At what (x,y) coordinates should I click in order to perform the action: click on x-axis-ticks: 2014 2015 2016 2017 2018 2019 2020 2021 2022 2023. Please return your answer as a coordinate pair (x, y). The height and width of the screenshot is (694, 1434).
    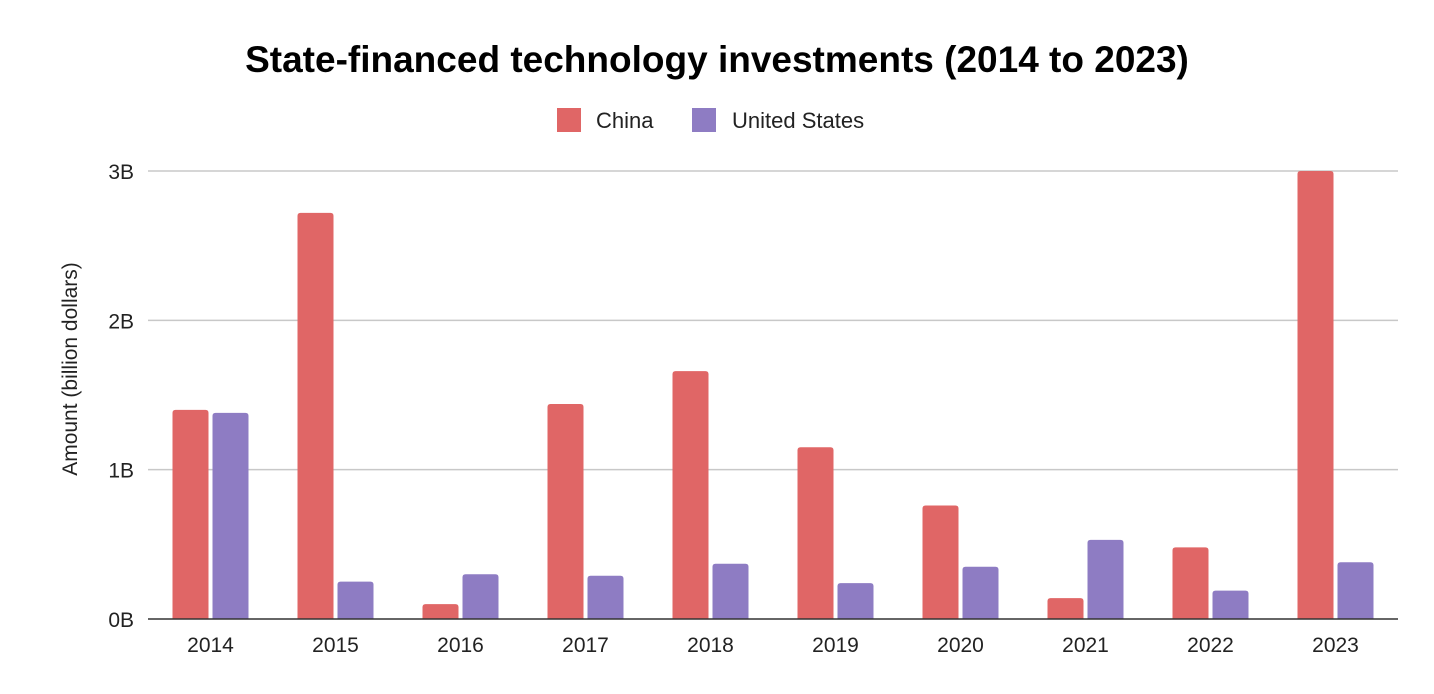
    Looking at the image, I should click on (773, 645).